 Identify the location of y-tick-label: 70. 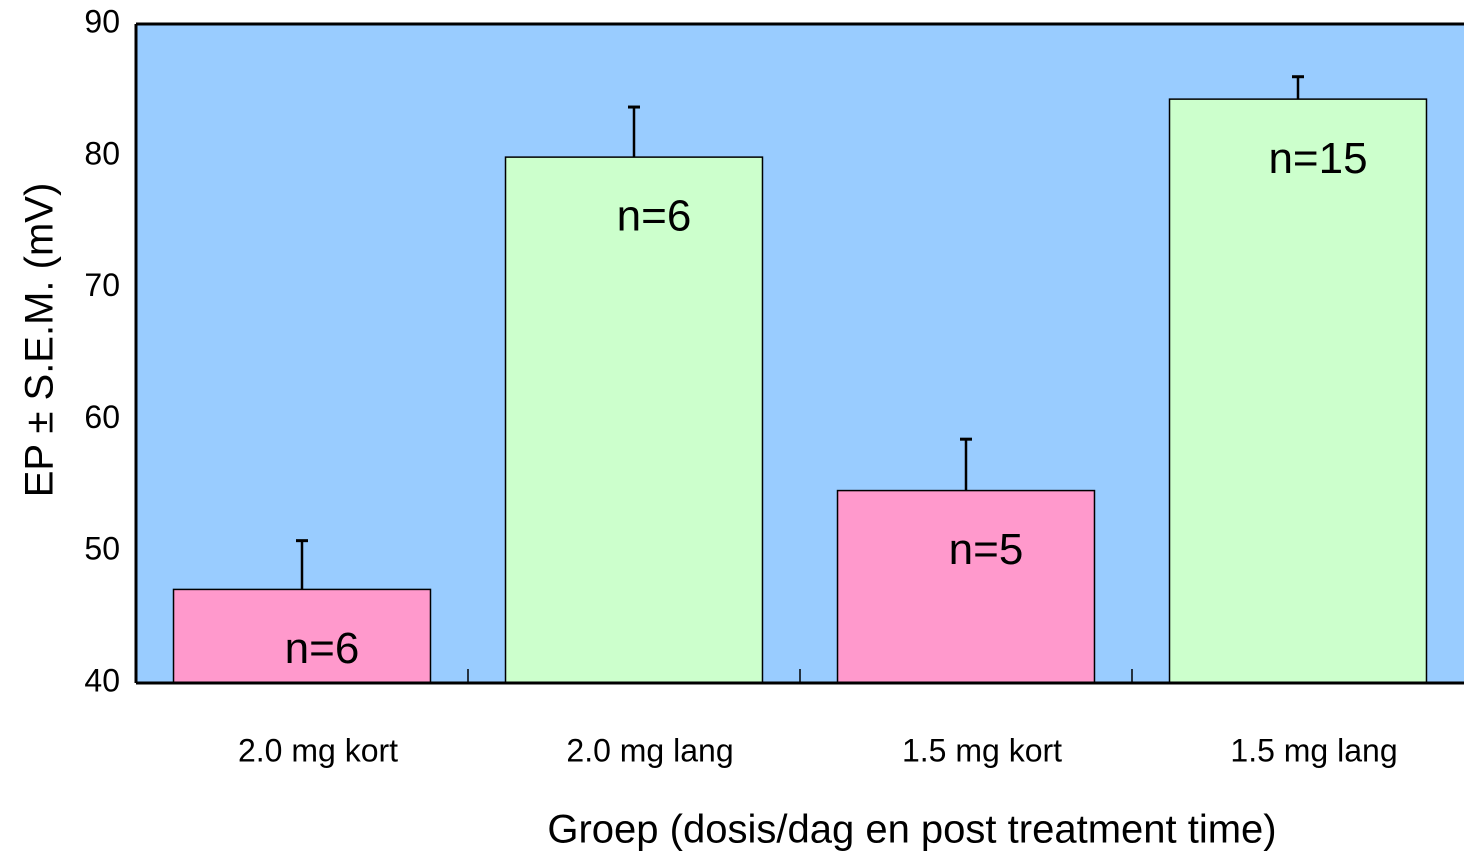
(102, 285).